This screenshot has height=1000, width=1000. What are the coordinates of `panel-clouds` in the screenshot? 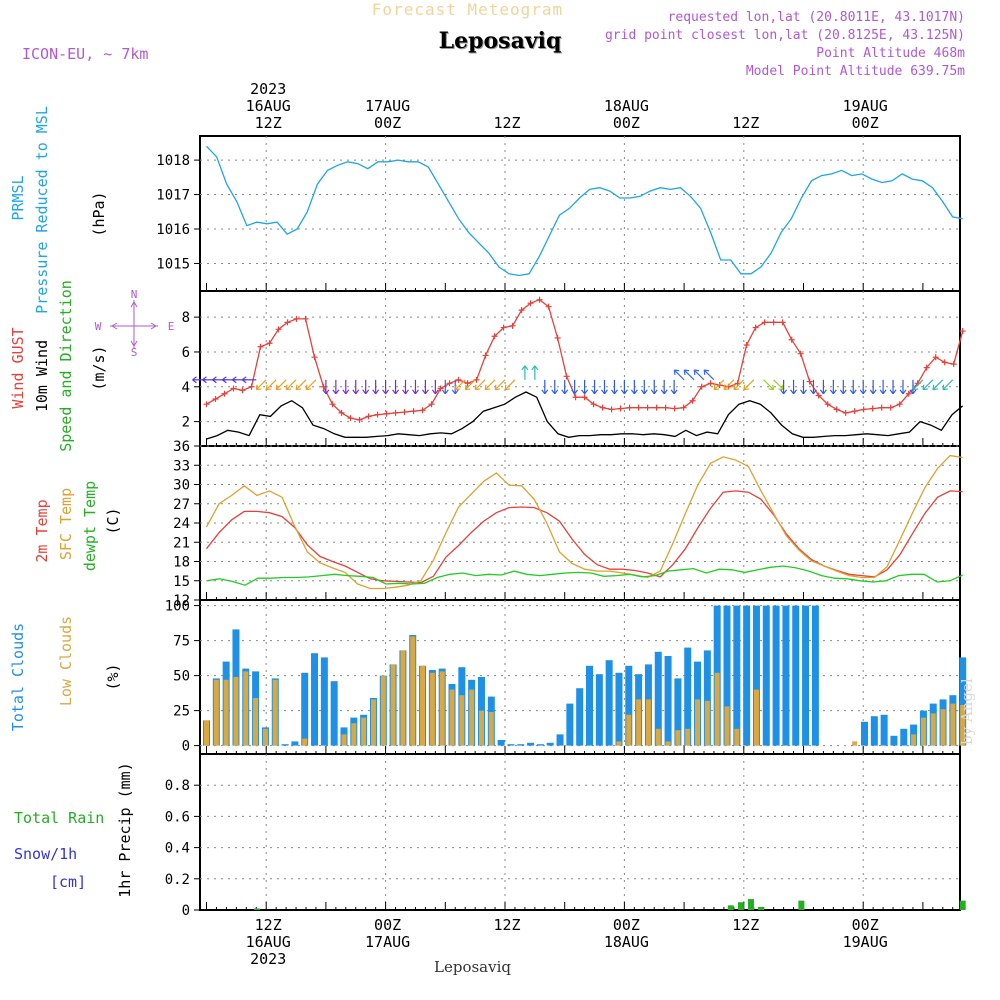 It's located at (580, 677).